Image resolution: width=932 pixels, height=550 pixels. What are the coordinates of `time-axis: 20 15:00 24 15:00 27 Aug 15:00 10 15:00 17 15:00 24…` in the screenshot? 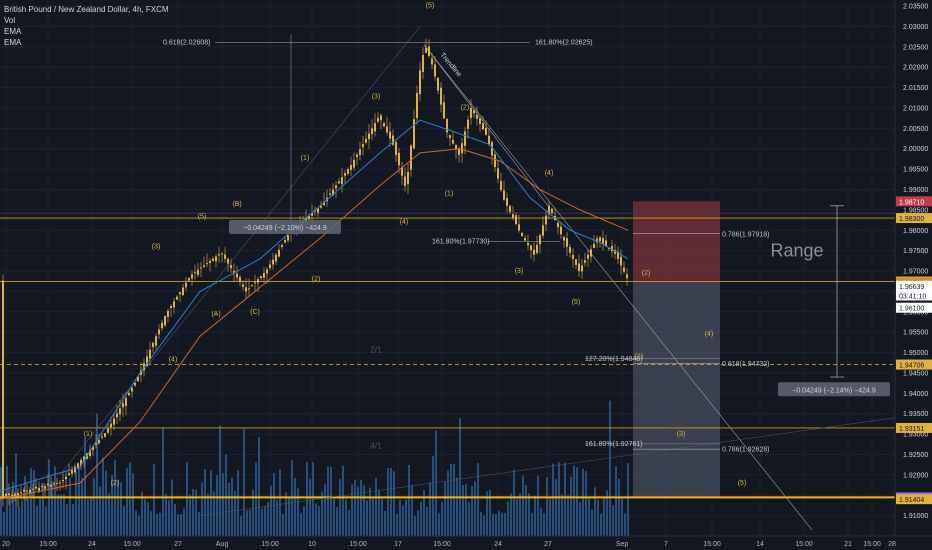 It's located at (466, 542).